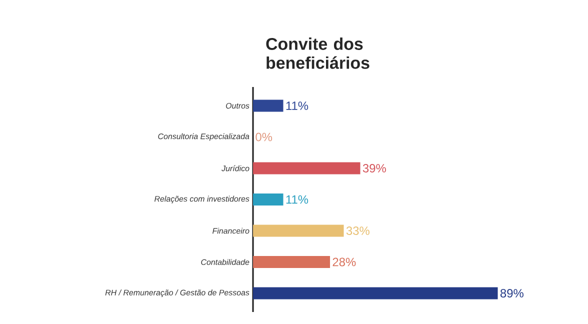 Image resolution: width=588 pixels, height=324 pixels. I want to click on data-label: 33%, so click(358, 230).